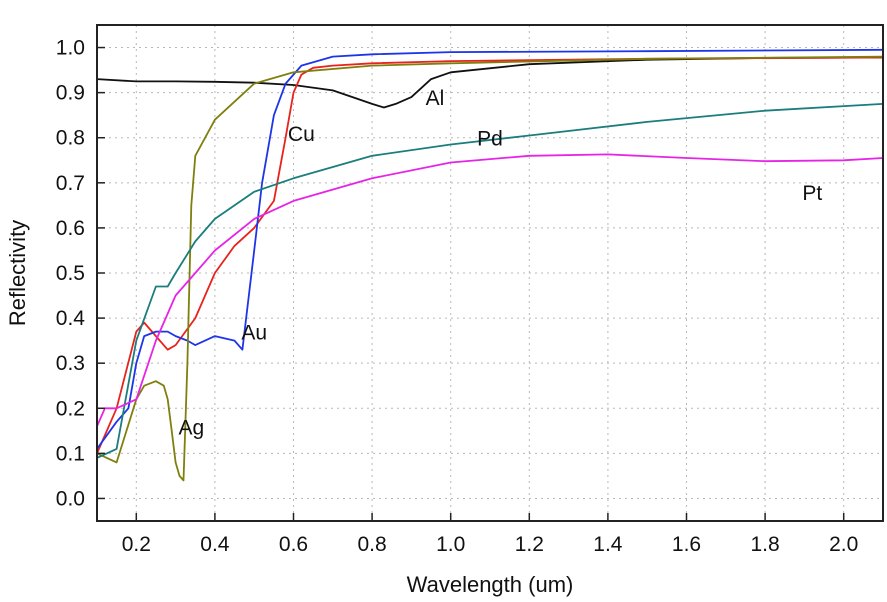 Image resolution: width=887 pixels, height=602 pixels. Describe the element at coordinates (191, 427) in the screenshot. I see `series-label-ag: Ag` at that location.